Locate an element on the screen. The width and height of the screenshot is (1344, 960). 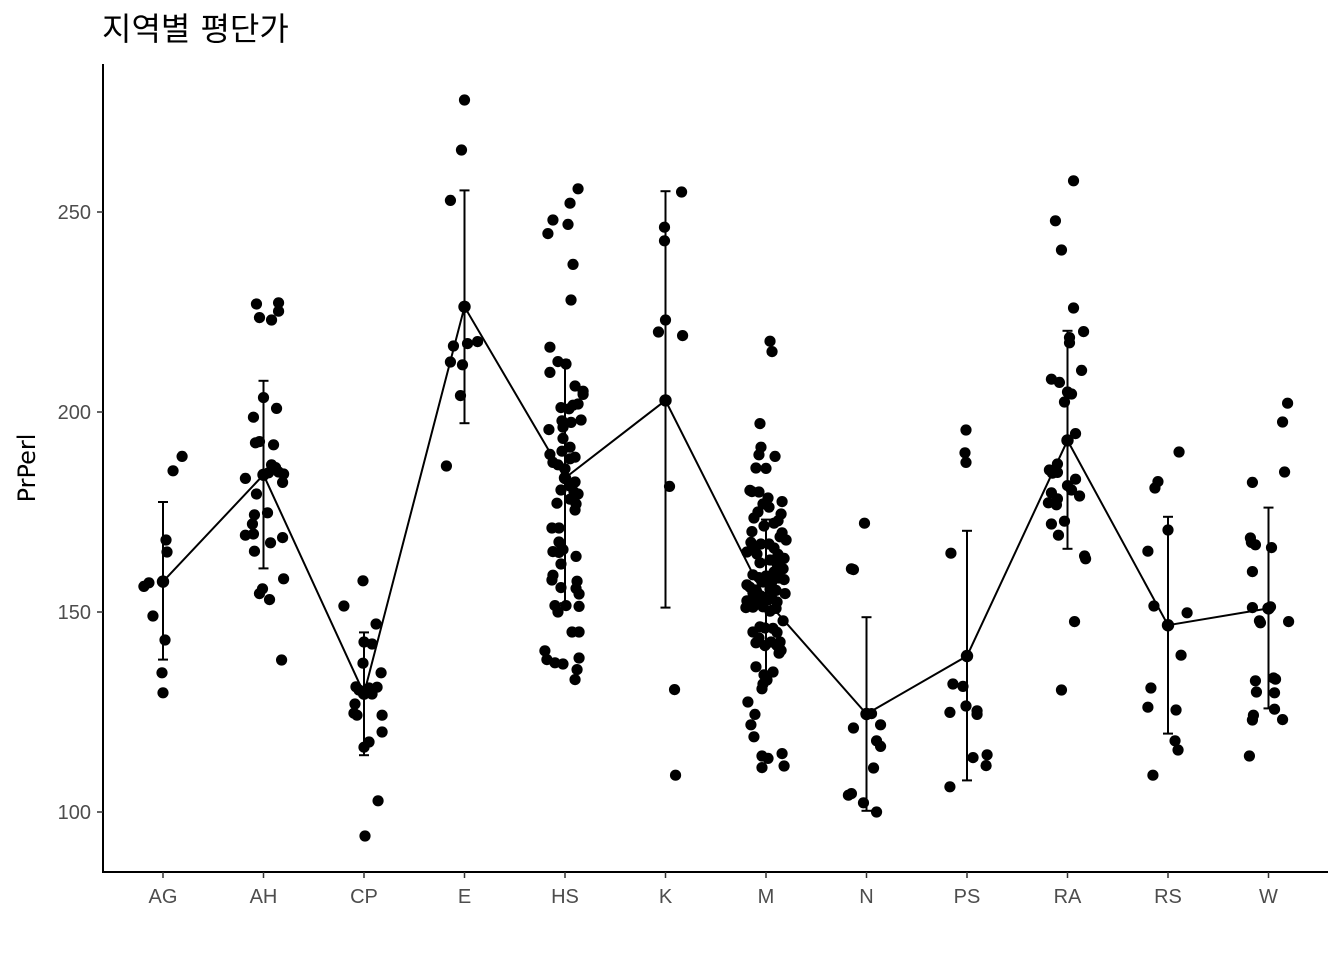
x-tick-label: CP is located at coordinates (364, 897).